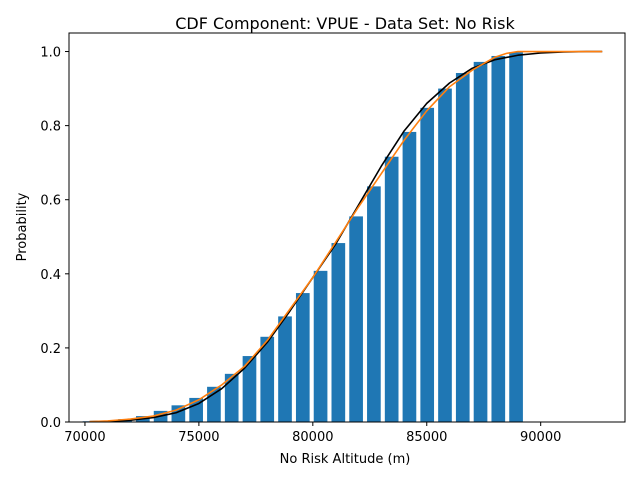  I want to click on y-tick-label: 0.6, so click(50, 201).